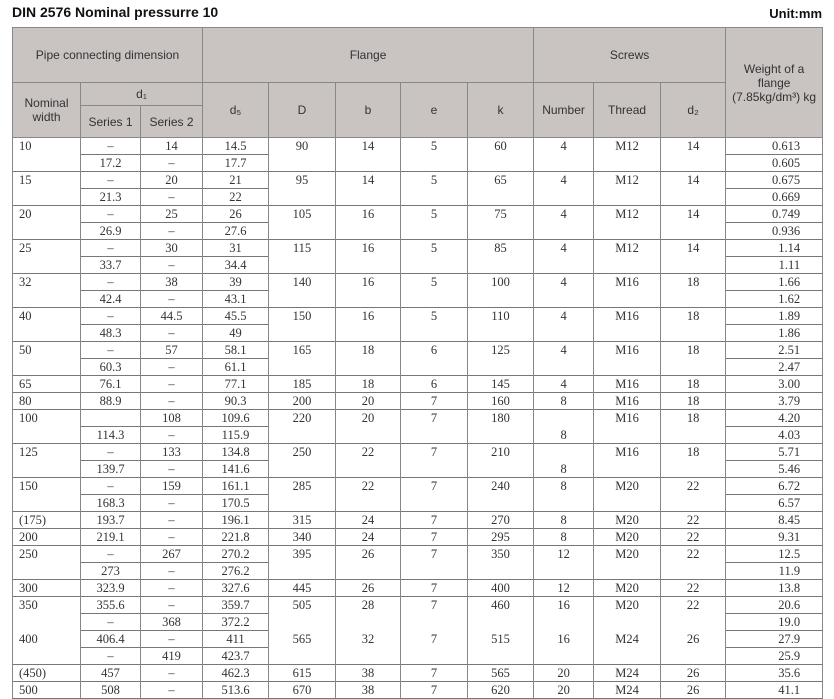 This screenshot has width=834, height=699. Describe the element at coordinates (434, 146) in the screenshot. I see `table-cell: 5` at that location.